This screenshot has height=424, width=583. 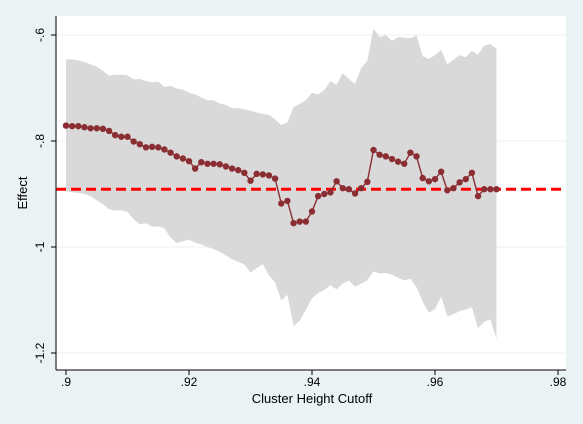 What do you see at coordinates (40, 35) in the screenshot?
I see `y-tick-label: -.6` at bounding box center [40, 35].